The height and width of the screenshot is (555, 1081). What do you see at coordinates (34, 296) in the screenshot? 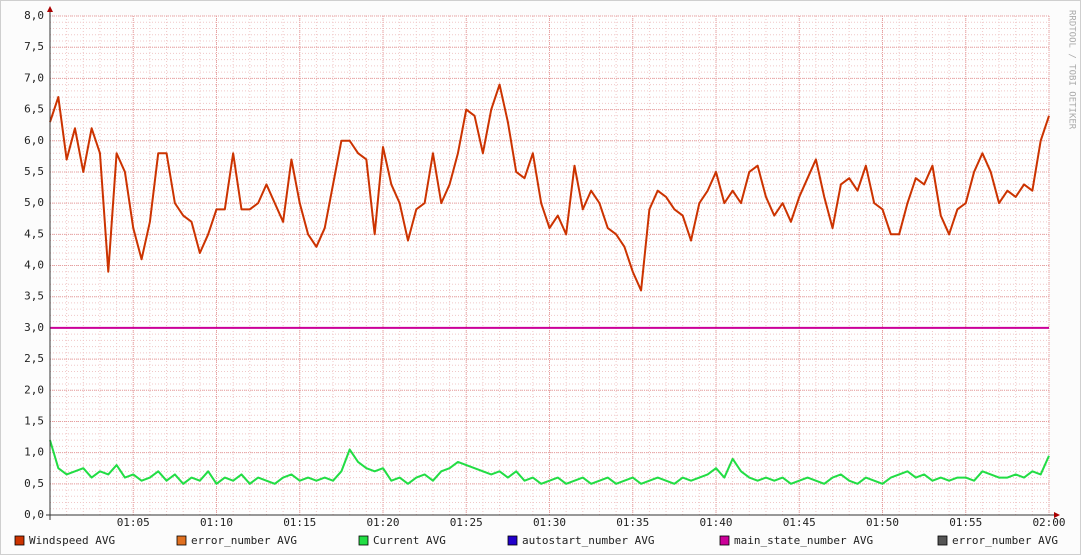
I see `y-tick-label: 3,5` at bounding box center [34, 296].